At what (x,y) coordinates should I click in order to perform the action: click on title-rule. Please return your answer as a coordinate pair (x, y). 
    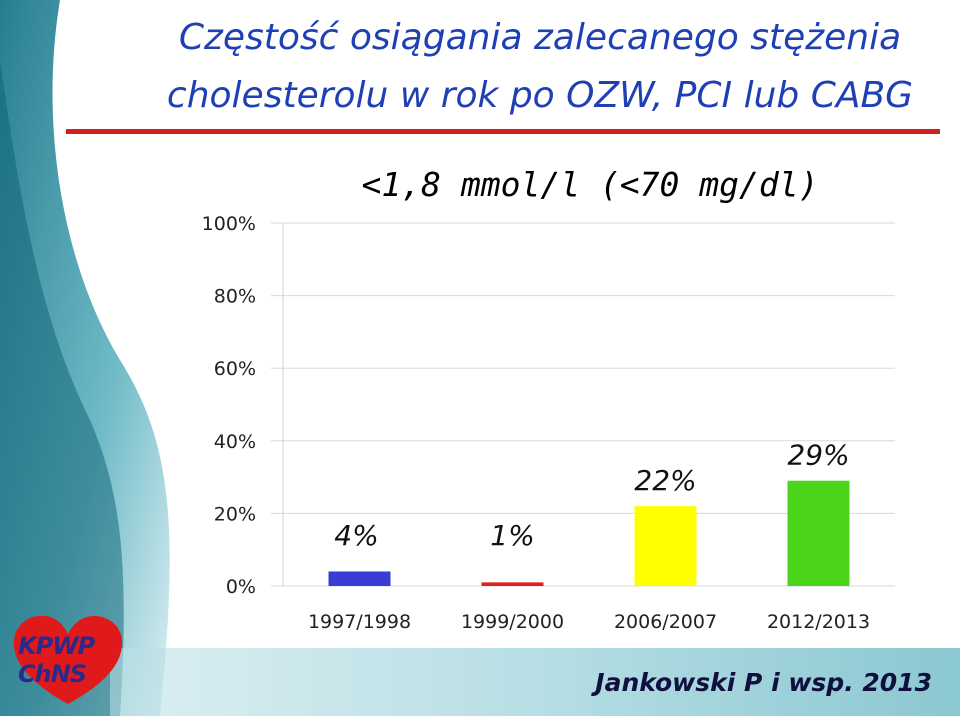
    Looking at the image, I should click on (503, 131).